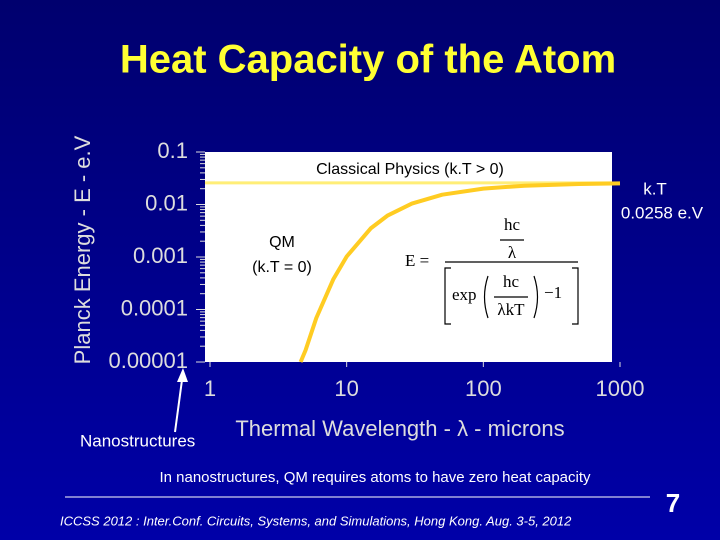  What do you see at coordinates (673, 503) in the screenshot?
I see `page-number: 7` at bounding box center [673, 503].